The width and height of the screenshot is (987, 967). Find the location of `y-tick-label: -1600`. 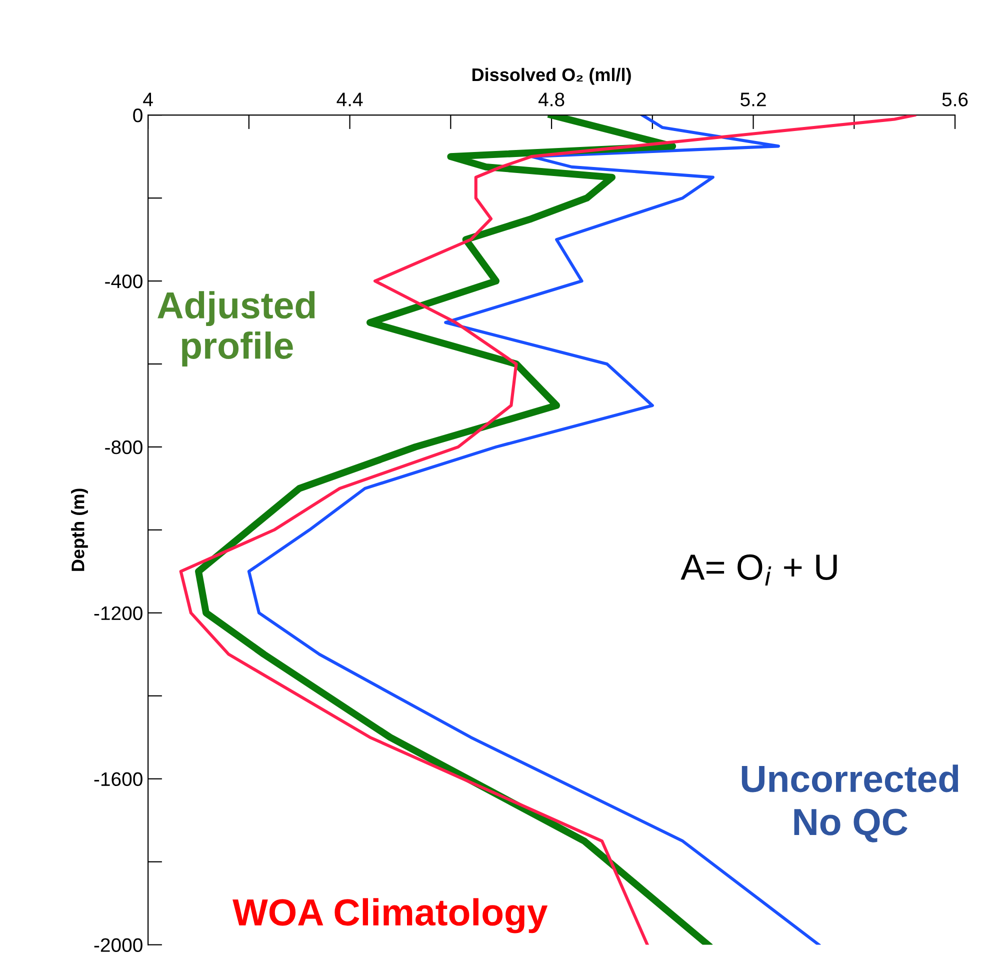

y-tick-label: -1600 is located at coordinates (118, 779).